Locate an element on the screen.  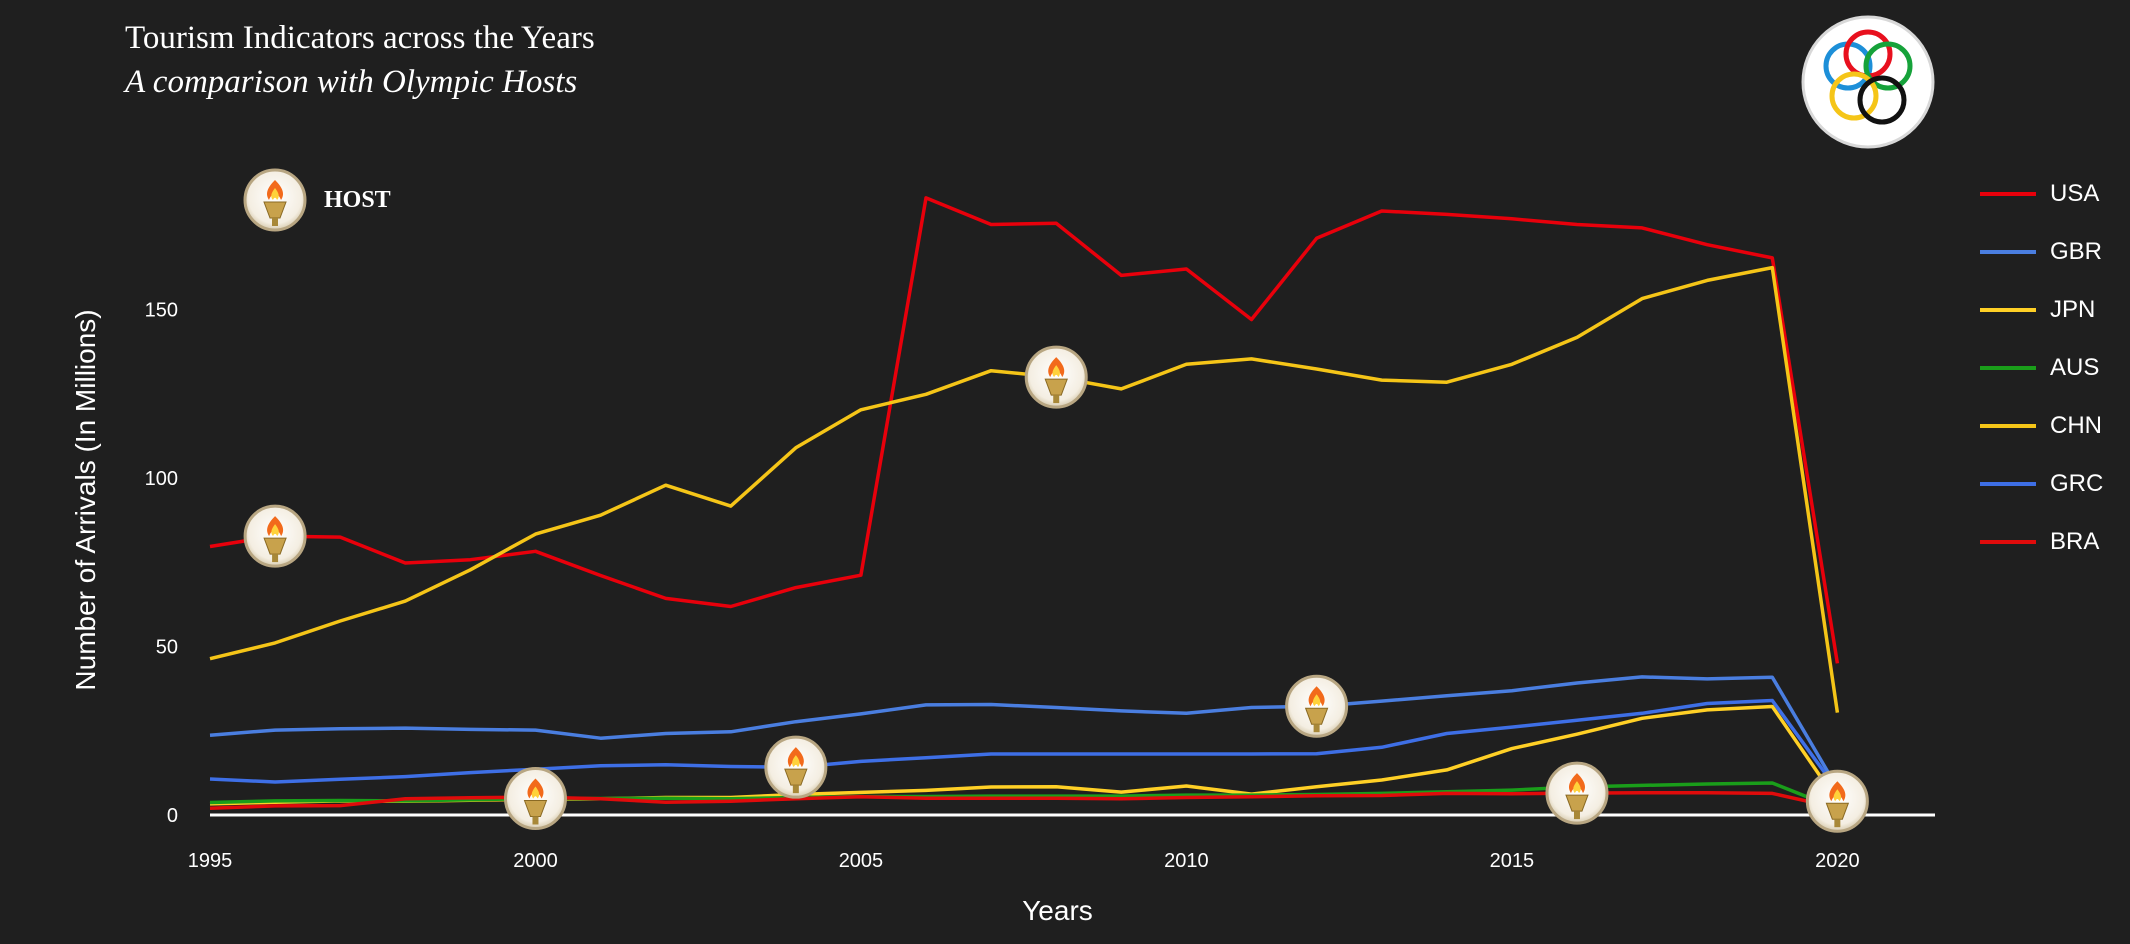
legend-label: GBR is located at coordinates (2076, 251).